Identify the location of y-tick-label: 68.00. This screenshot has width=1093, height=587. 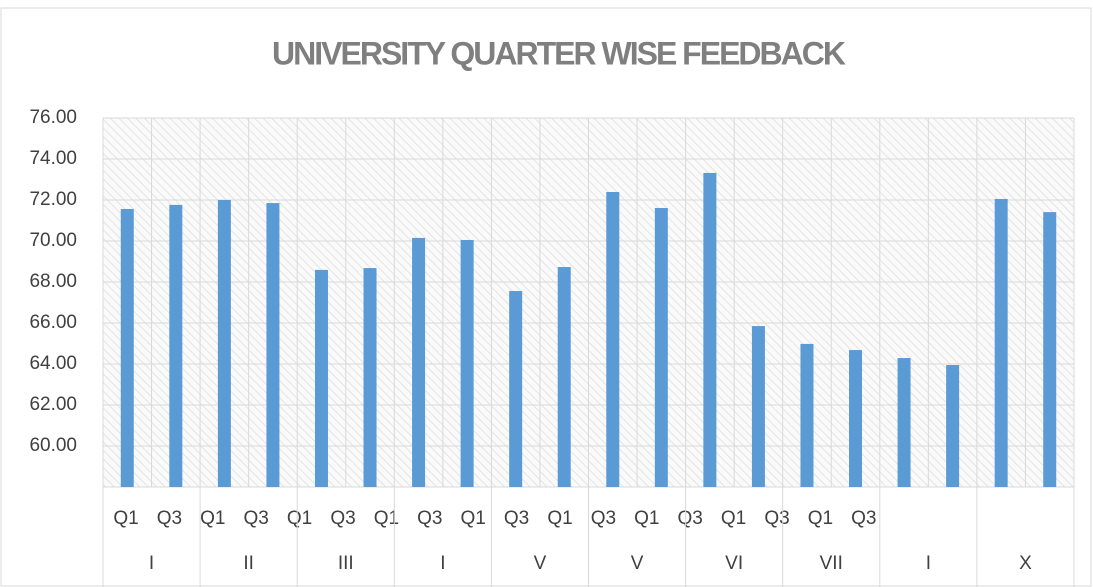
(53, 281).